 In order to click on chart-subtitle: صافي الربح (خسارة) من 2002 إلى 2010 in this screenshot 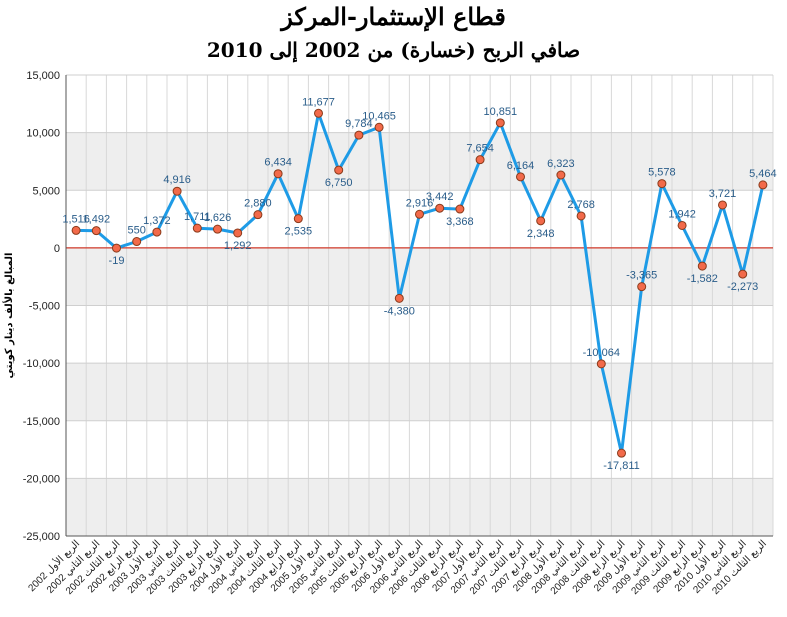, I will do `click(393, 50)`.